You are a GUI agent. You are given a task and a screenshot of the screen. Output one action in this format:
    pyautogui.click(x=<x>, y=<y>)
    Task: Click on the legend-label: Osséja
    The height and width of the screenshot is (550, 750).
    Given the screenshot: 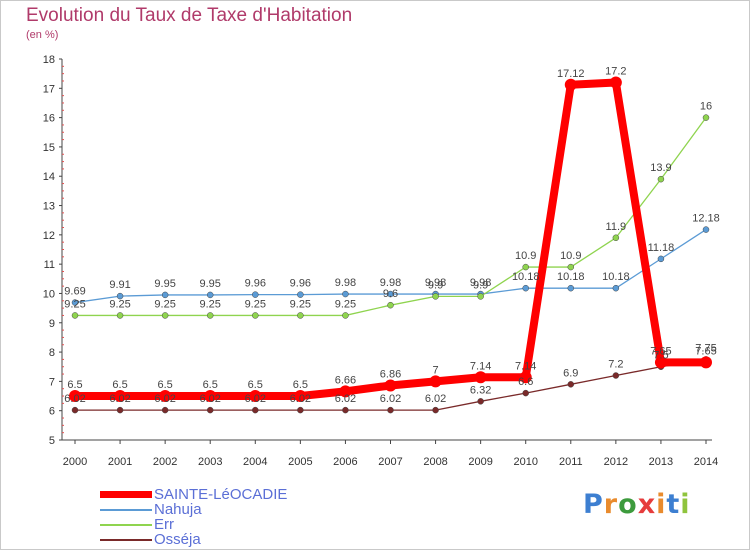 What is the action you would take?
    pyautogui.click(x=177, y=539)
    